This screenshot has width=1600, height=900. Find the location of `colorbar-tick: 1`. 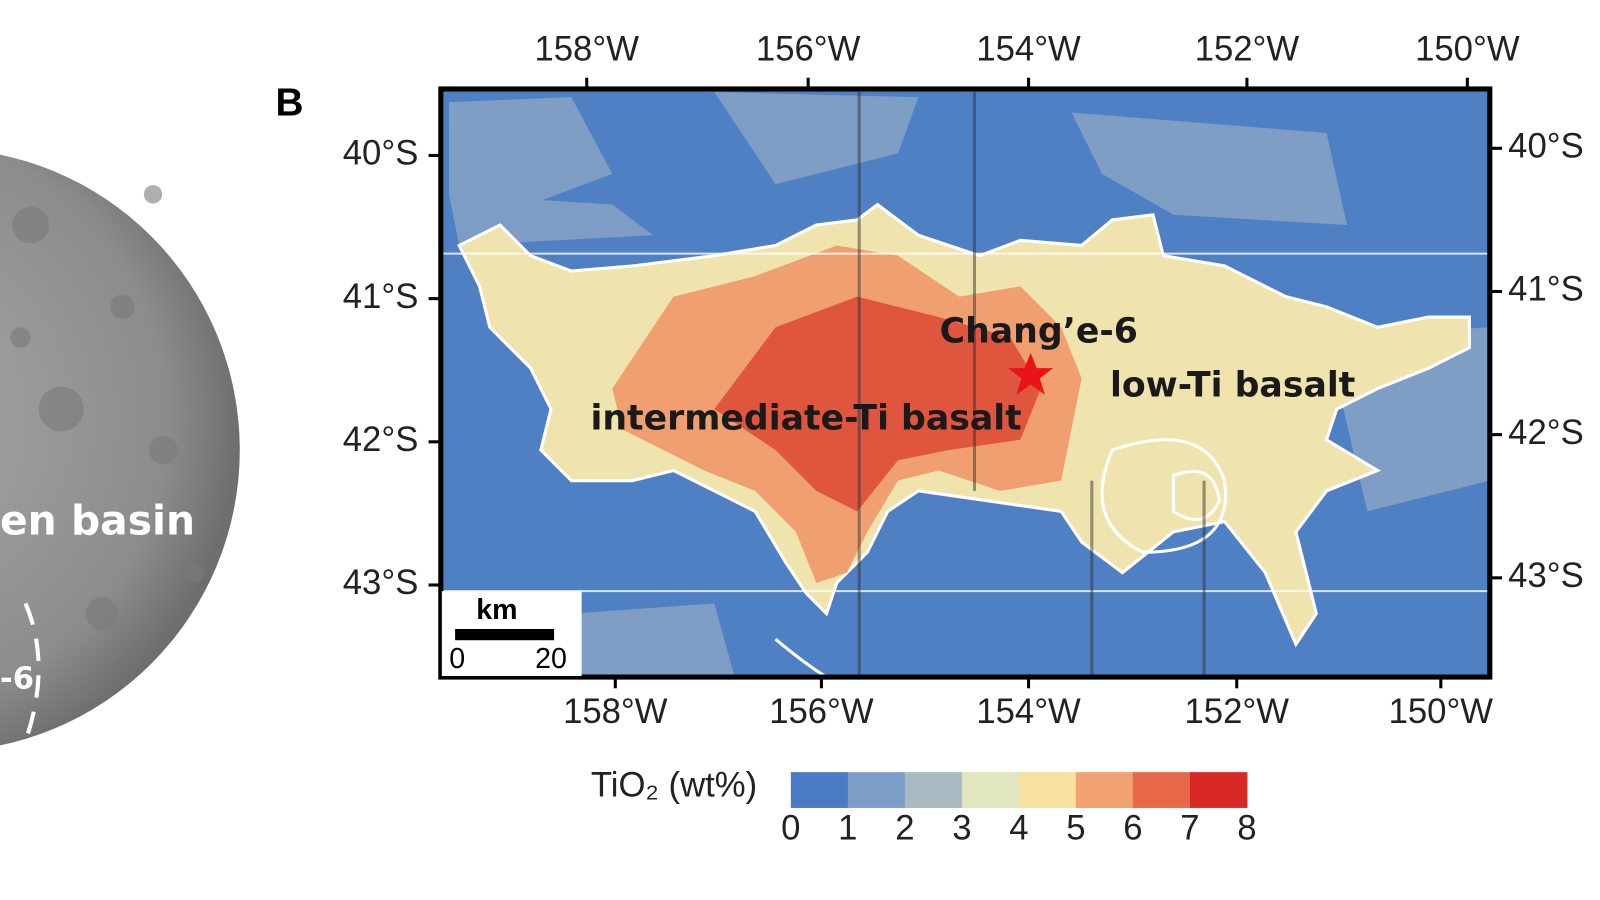

colorbar-tick: 1 is located at coordinates (847, 829).